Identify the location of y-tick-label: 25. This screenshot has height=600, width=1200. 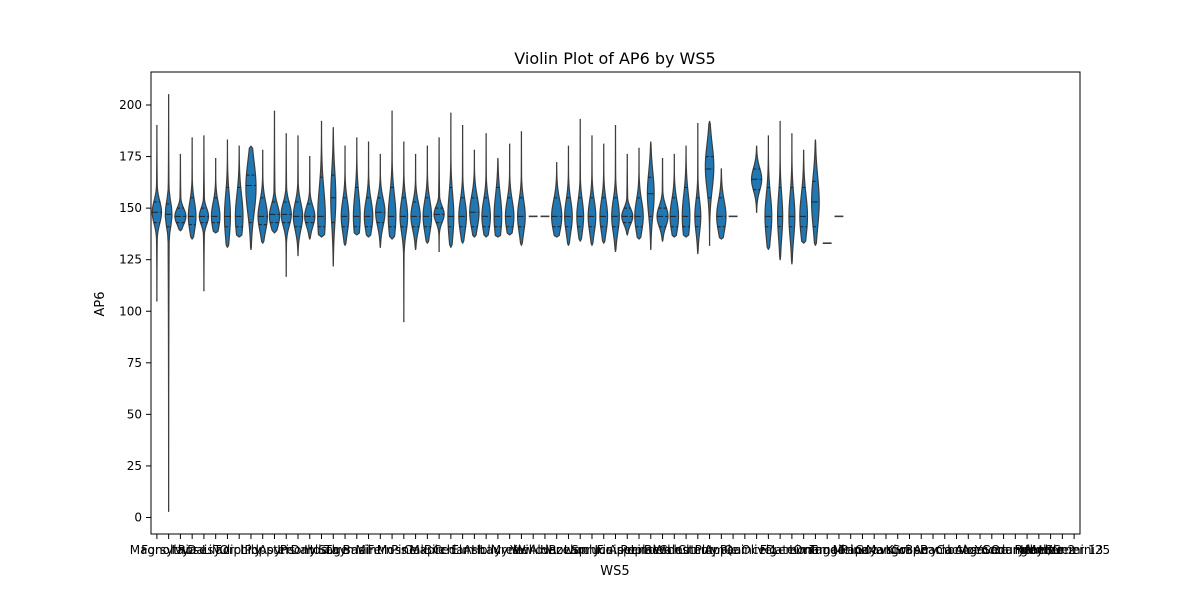
(134, 466).